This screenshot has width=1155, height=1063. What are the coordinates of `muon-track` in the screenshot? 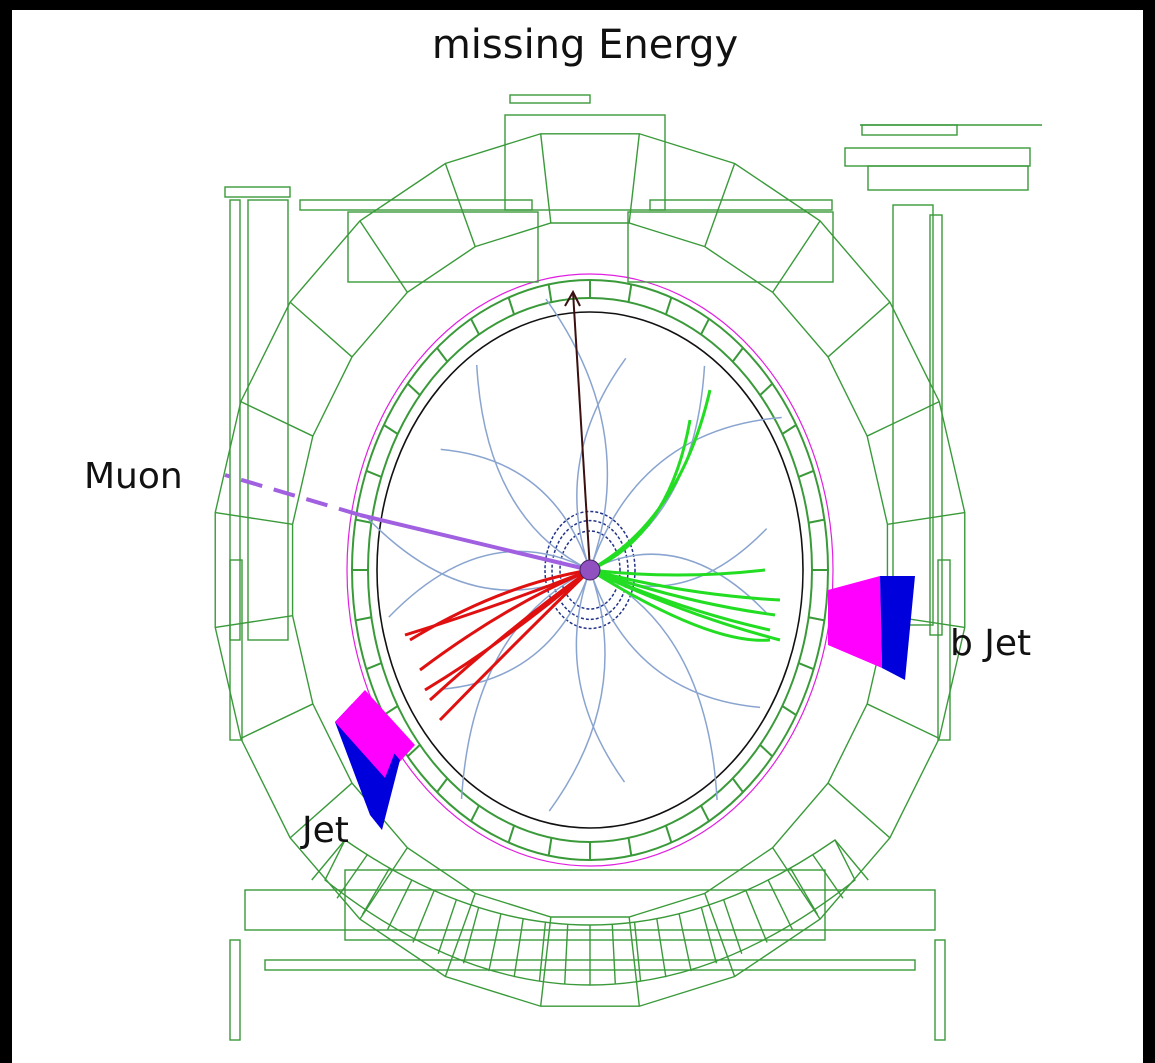 It's located at (475, 542).